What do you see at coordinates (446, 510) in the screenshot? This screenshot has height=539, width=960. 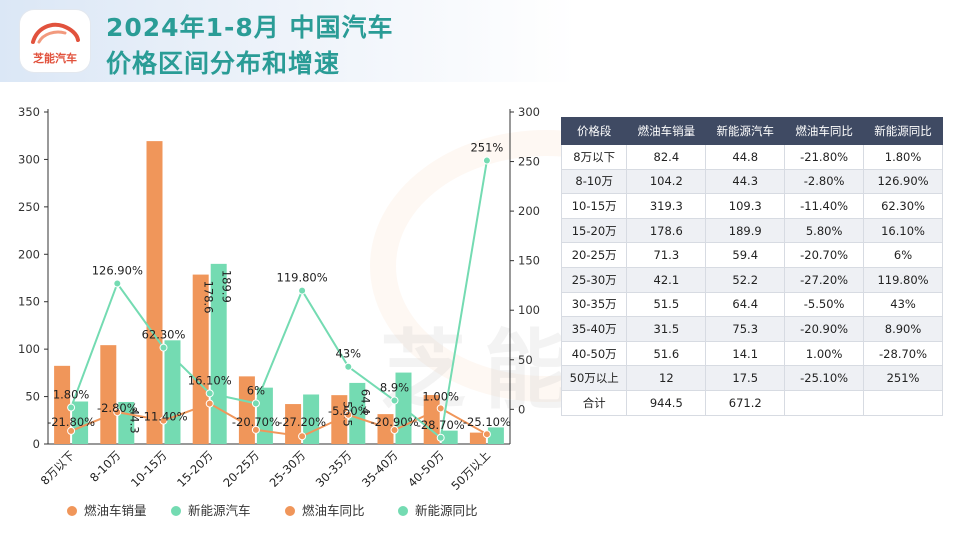 I see `legend-label: 新能源同比` at bounding box center [446, 510].